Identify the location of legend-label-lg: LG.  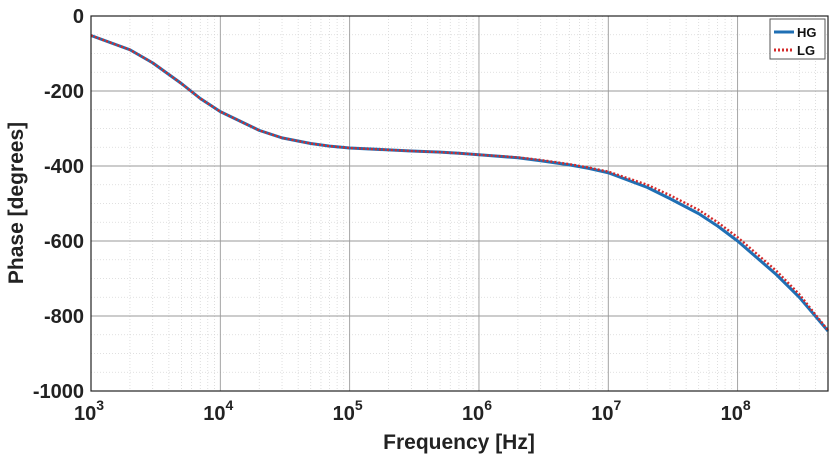
(806, 50).